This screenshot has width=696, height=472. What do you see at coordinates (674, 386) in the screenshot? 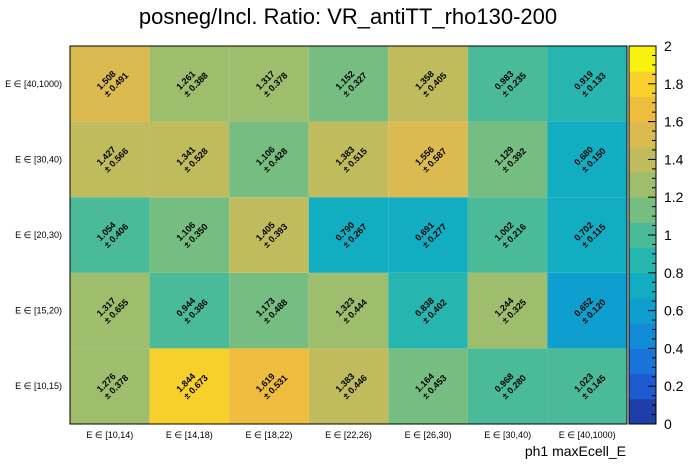
I see `color-scale-tick-label: 0.2` at bounding box center [674, 386].